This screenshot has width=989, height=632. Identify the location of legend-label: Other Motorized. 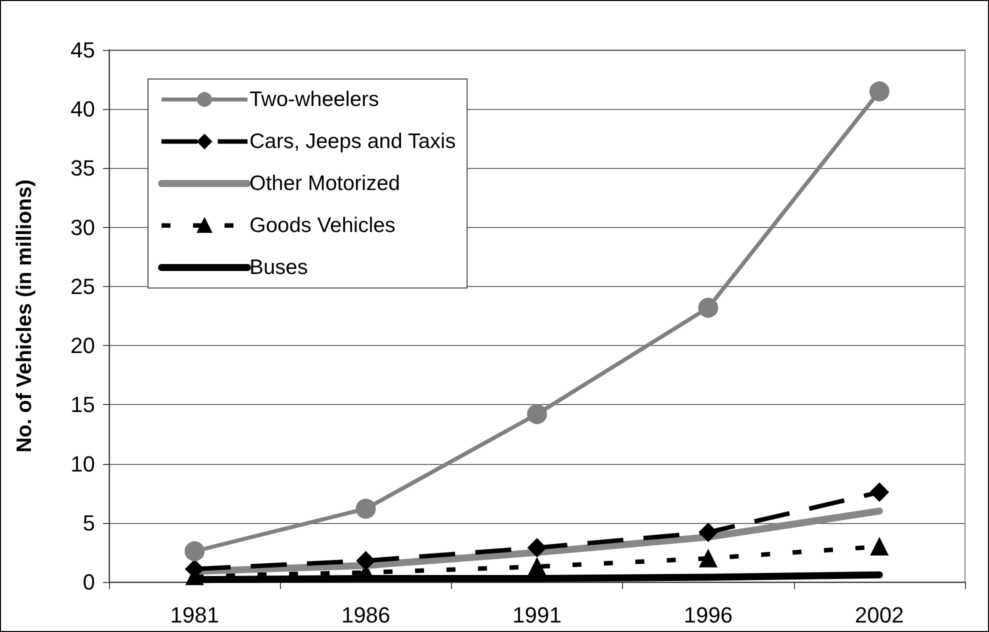
(325, 183).